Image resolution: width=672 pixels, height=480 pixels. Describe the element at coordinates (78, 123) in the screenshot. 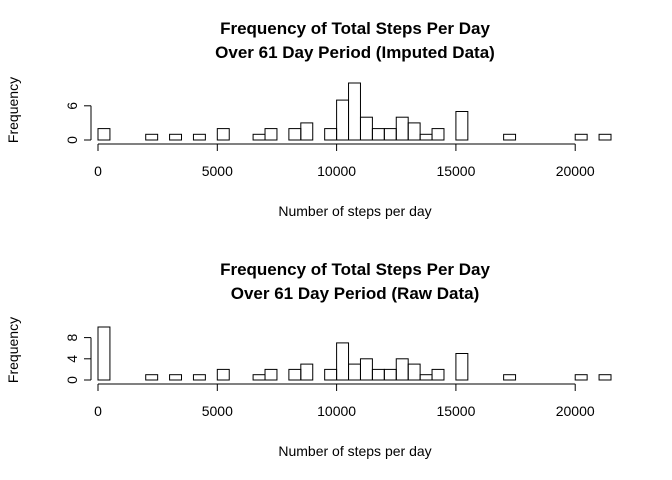

I see `y-axis: 06` at that location.